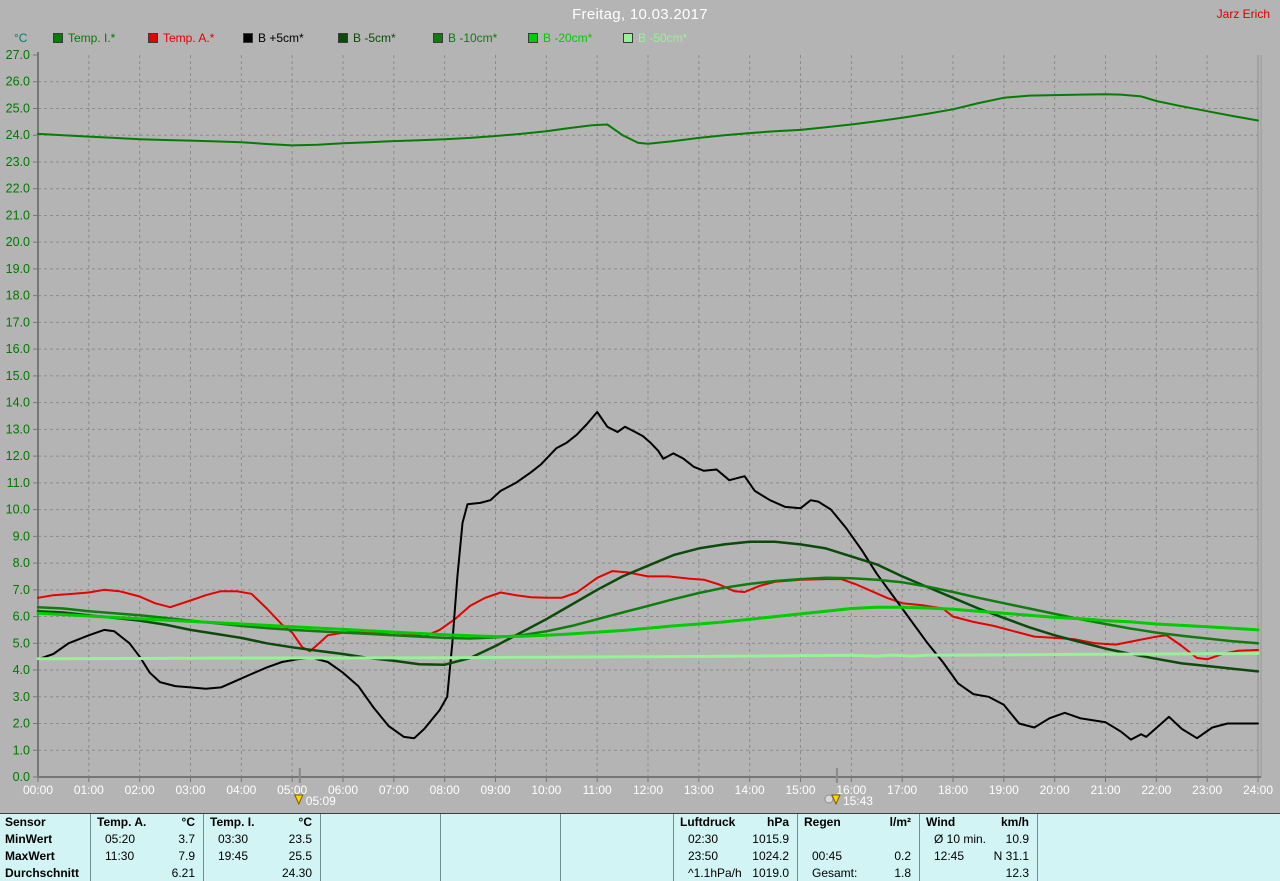 Image resolution: width=1280 pixels, height=881 pixels. I want to click on stat-col-header: Temp. I., so click(232, 822).